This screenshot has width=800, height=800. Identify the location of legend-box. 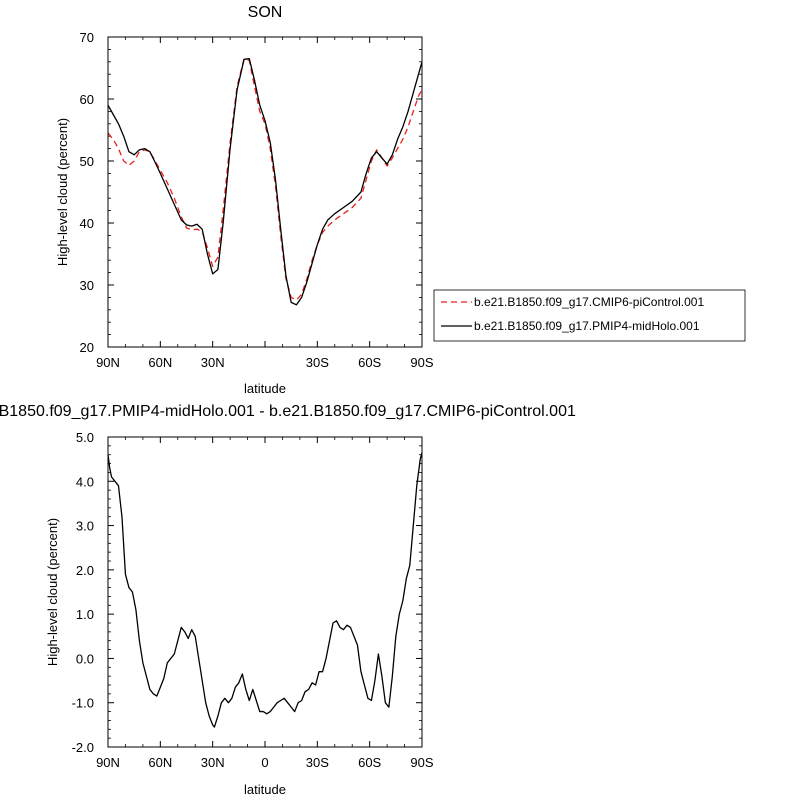
(589, 315).